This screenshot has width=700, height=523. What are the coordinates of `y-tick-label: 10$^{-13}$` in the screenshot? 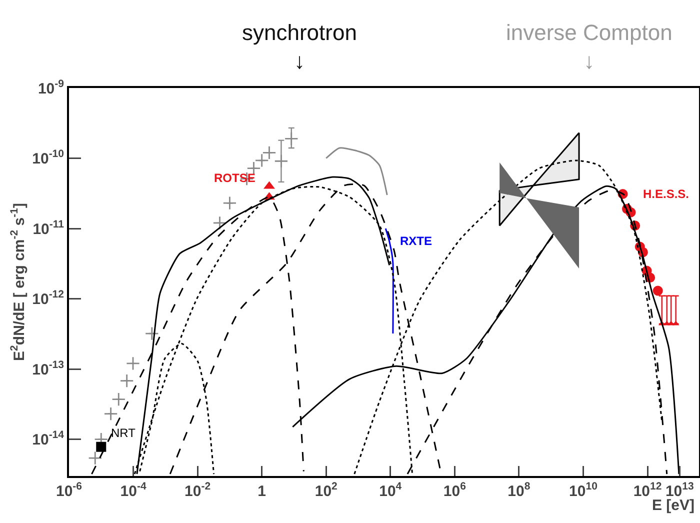 It's located at (48, 368).